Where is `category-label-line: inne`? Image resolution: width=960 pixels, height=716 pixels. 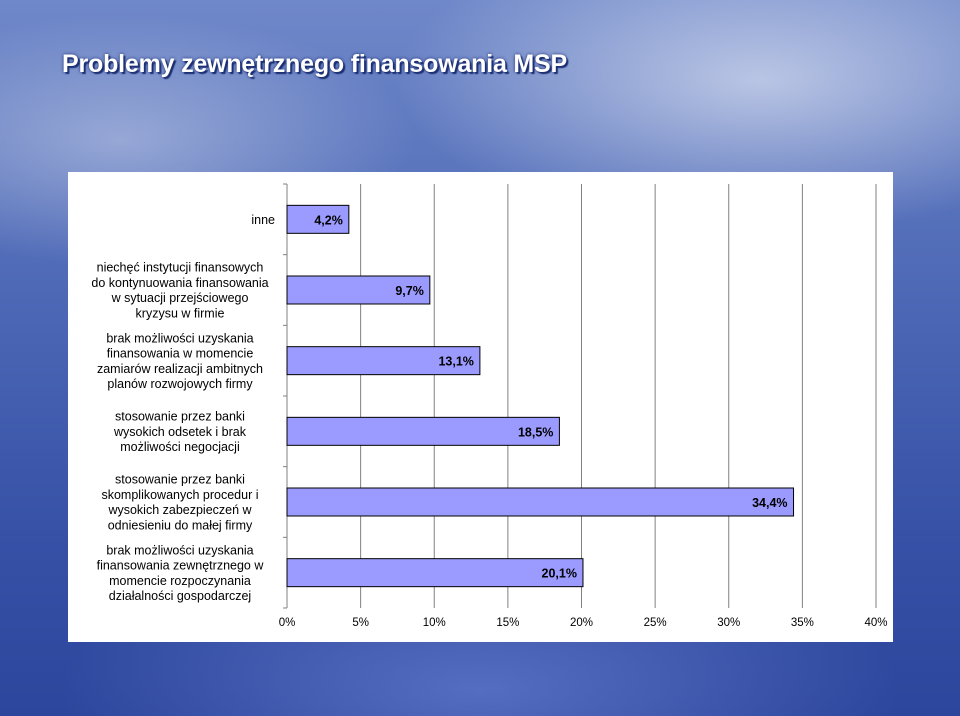
category-label-line: inne is located at coordinates (263, 220).